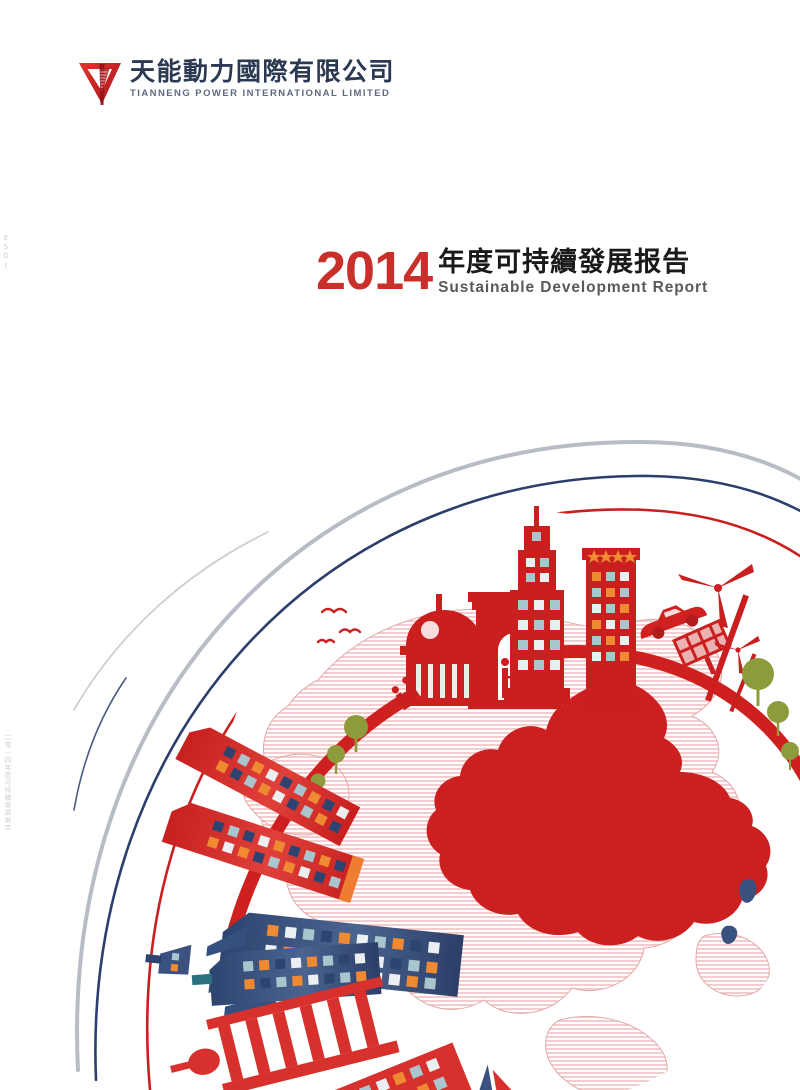 Image resolution: width=800 pixels, height=1090 pixels. What do you see at coordinates (444, 650) in the screenshot?
I see `observatory-dome-building` at bounding box center [444, 650].